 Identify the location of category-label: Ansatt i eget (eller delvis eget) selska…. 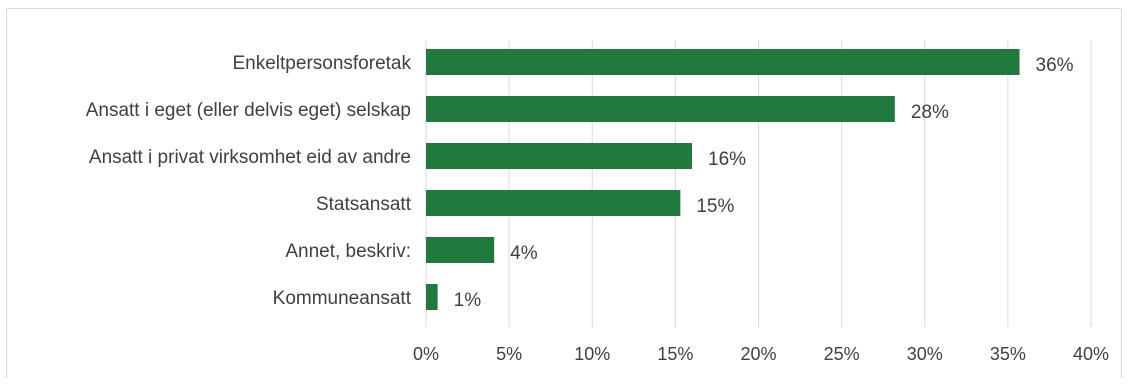
(248, 110).